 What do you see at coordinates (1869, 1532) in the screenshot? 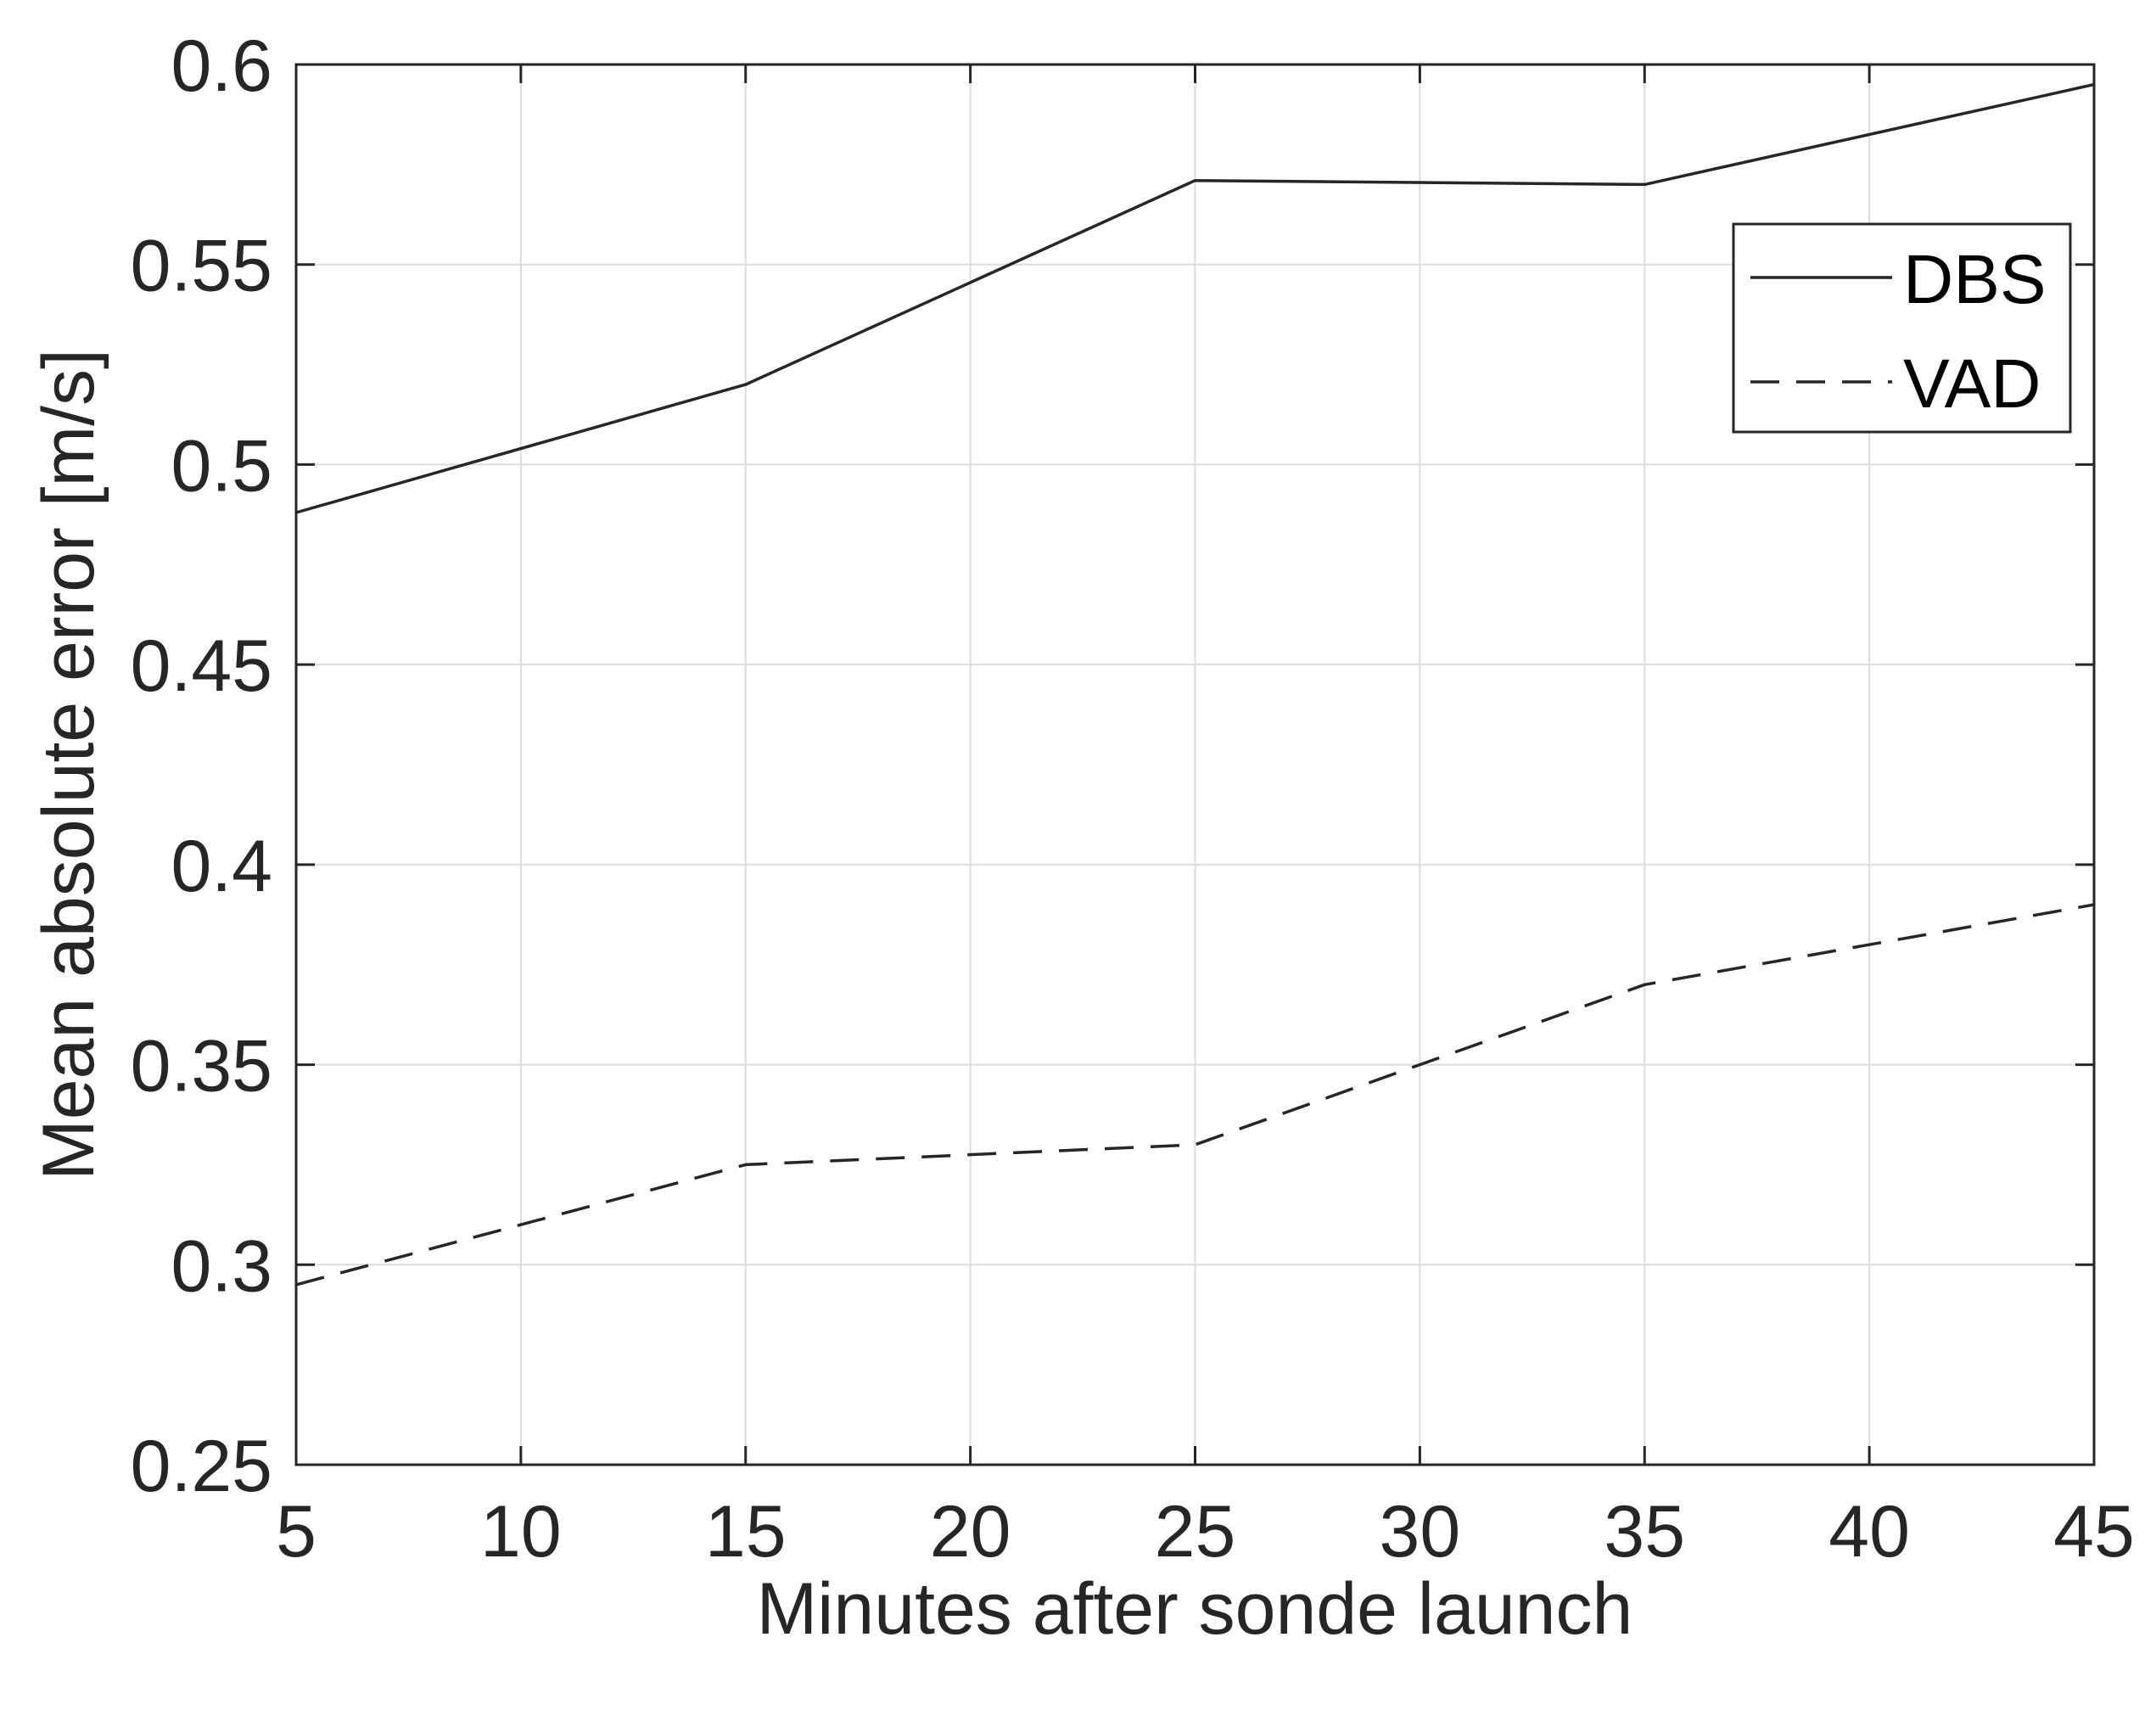
I see `x-tick-label: 40` at bounding box center [1869, 1532].